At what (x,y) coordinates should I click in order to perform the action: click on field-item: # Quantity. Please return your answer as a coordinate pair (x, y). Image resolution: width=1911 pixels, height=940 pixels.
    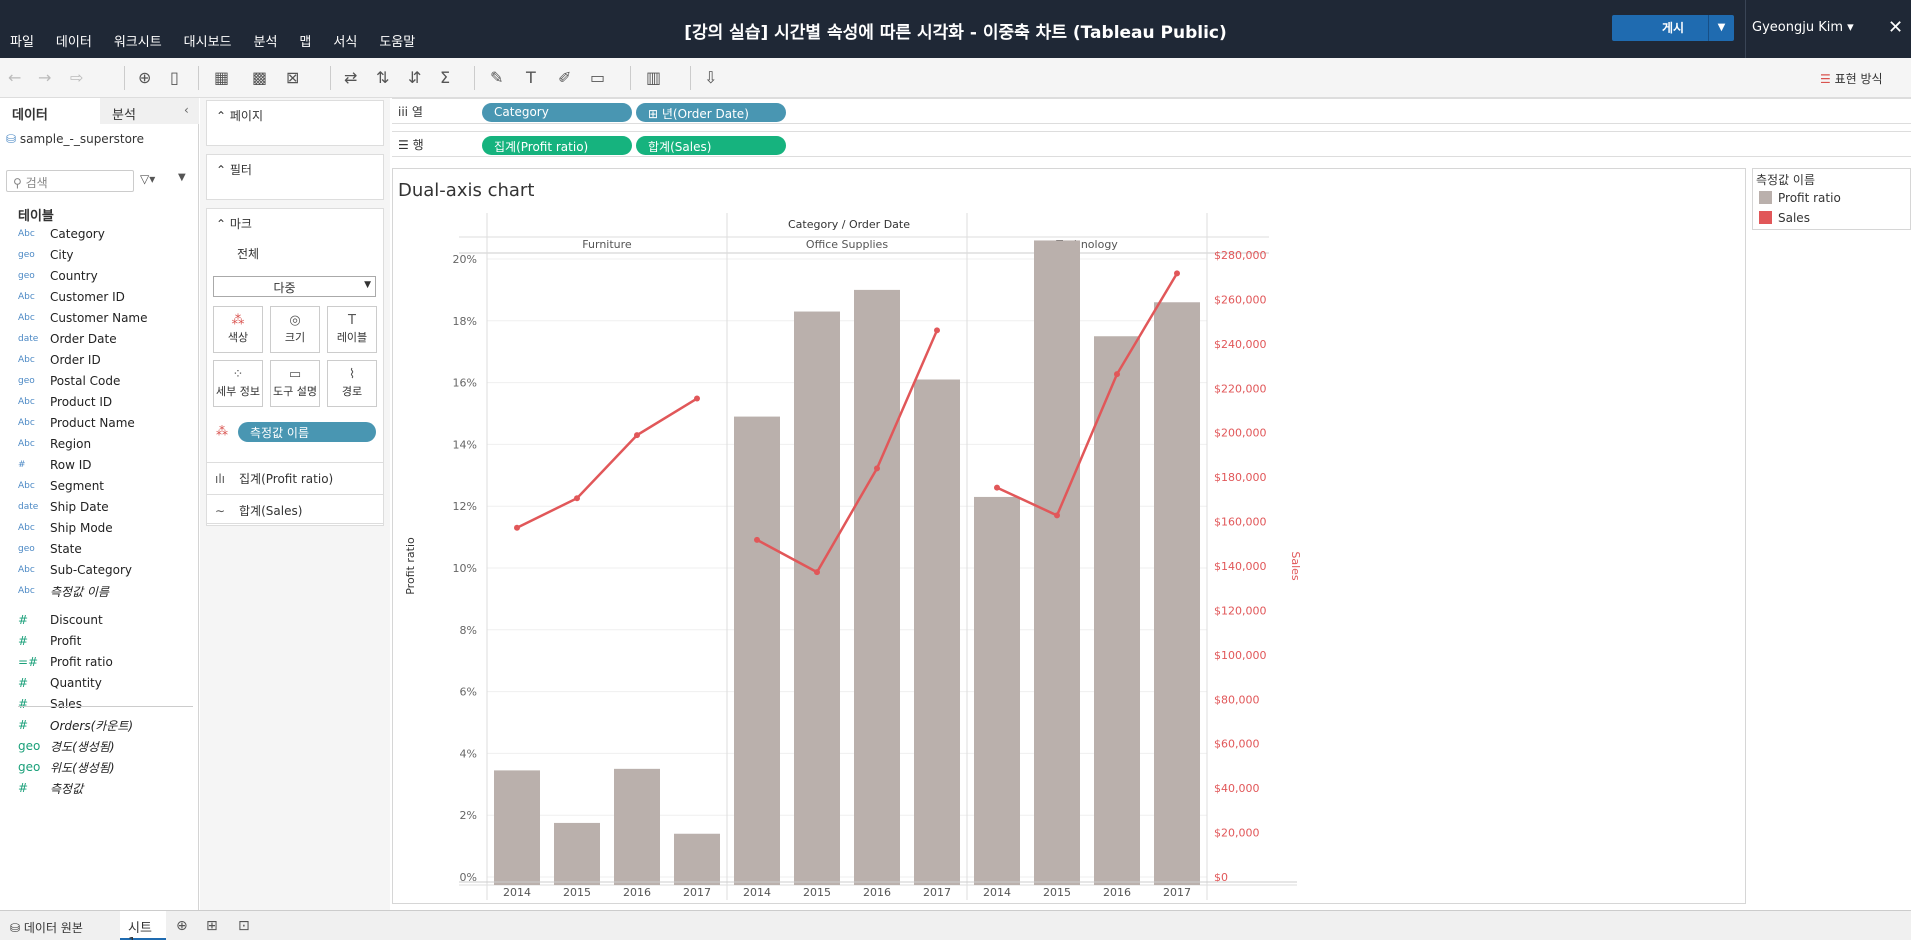
    Looking at the image, I should click on (60, 683).